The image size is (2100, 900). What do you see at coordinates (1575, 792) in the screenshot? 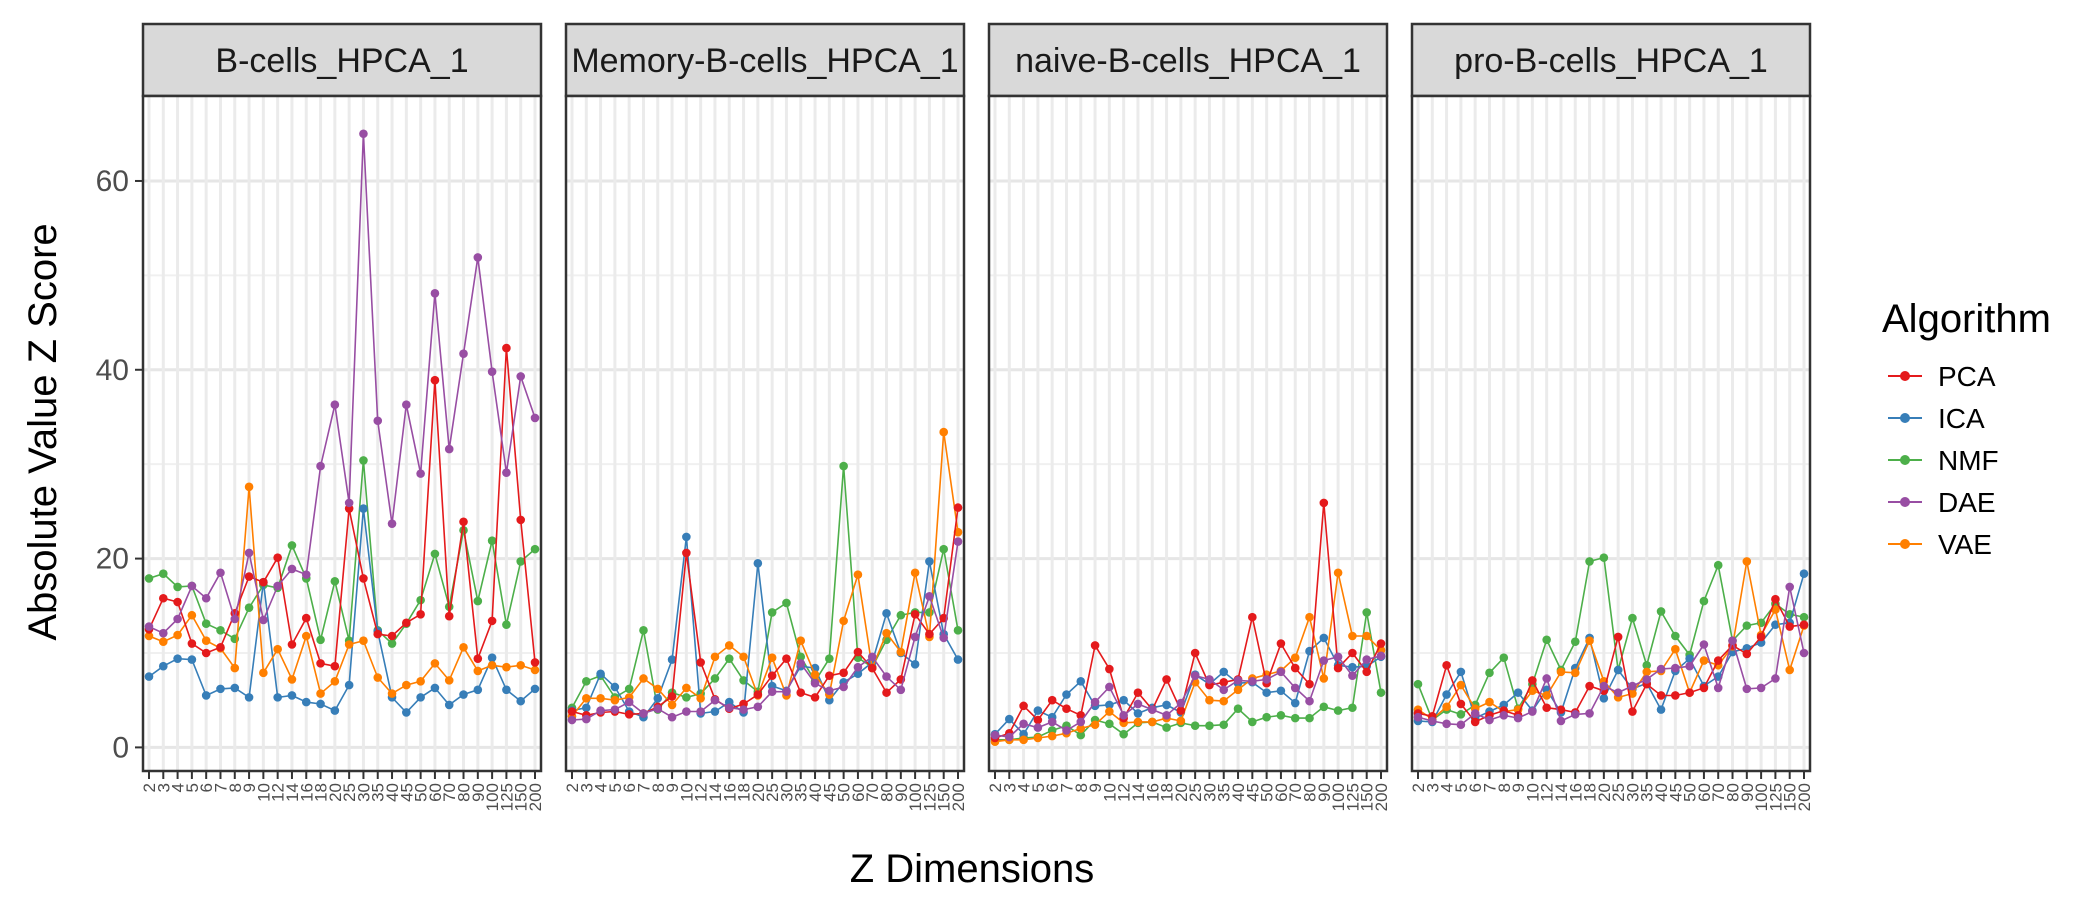
I see `x-tick-label: 16` at bounding box center [1575, 792].